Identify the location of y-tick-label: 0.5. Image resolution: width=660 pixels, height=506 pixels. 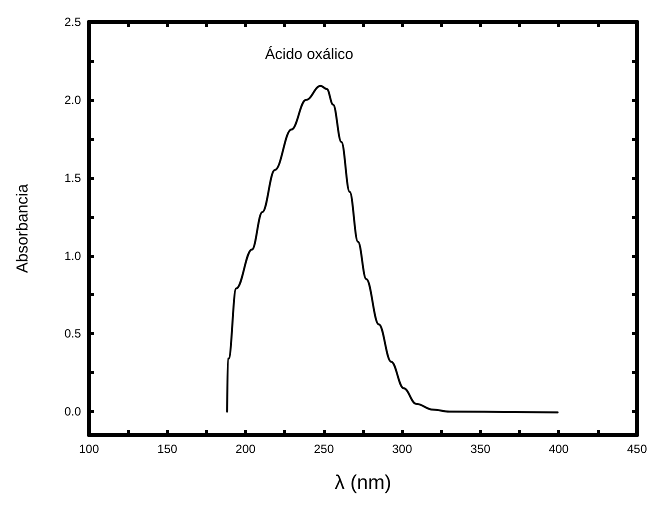
(73, 333).